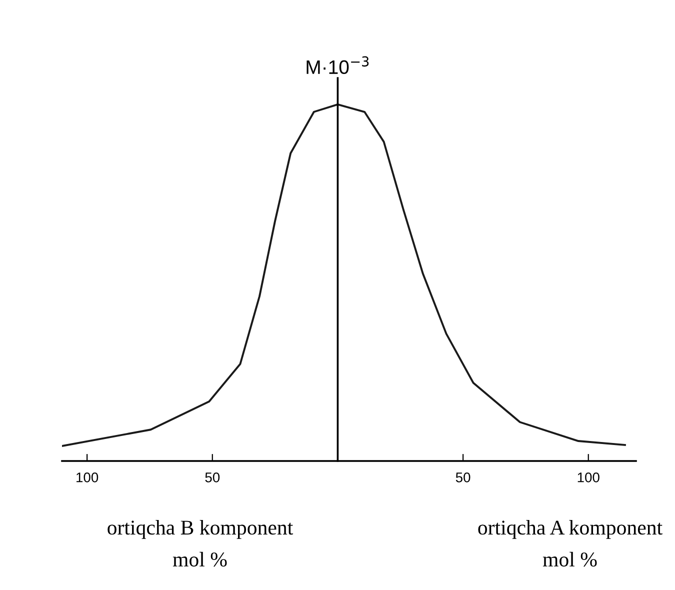 The height and width of the screenshot is (590, 675). I want to click on y-axis-title: M·10$^{−3}$, so click(337, 65).